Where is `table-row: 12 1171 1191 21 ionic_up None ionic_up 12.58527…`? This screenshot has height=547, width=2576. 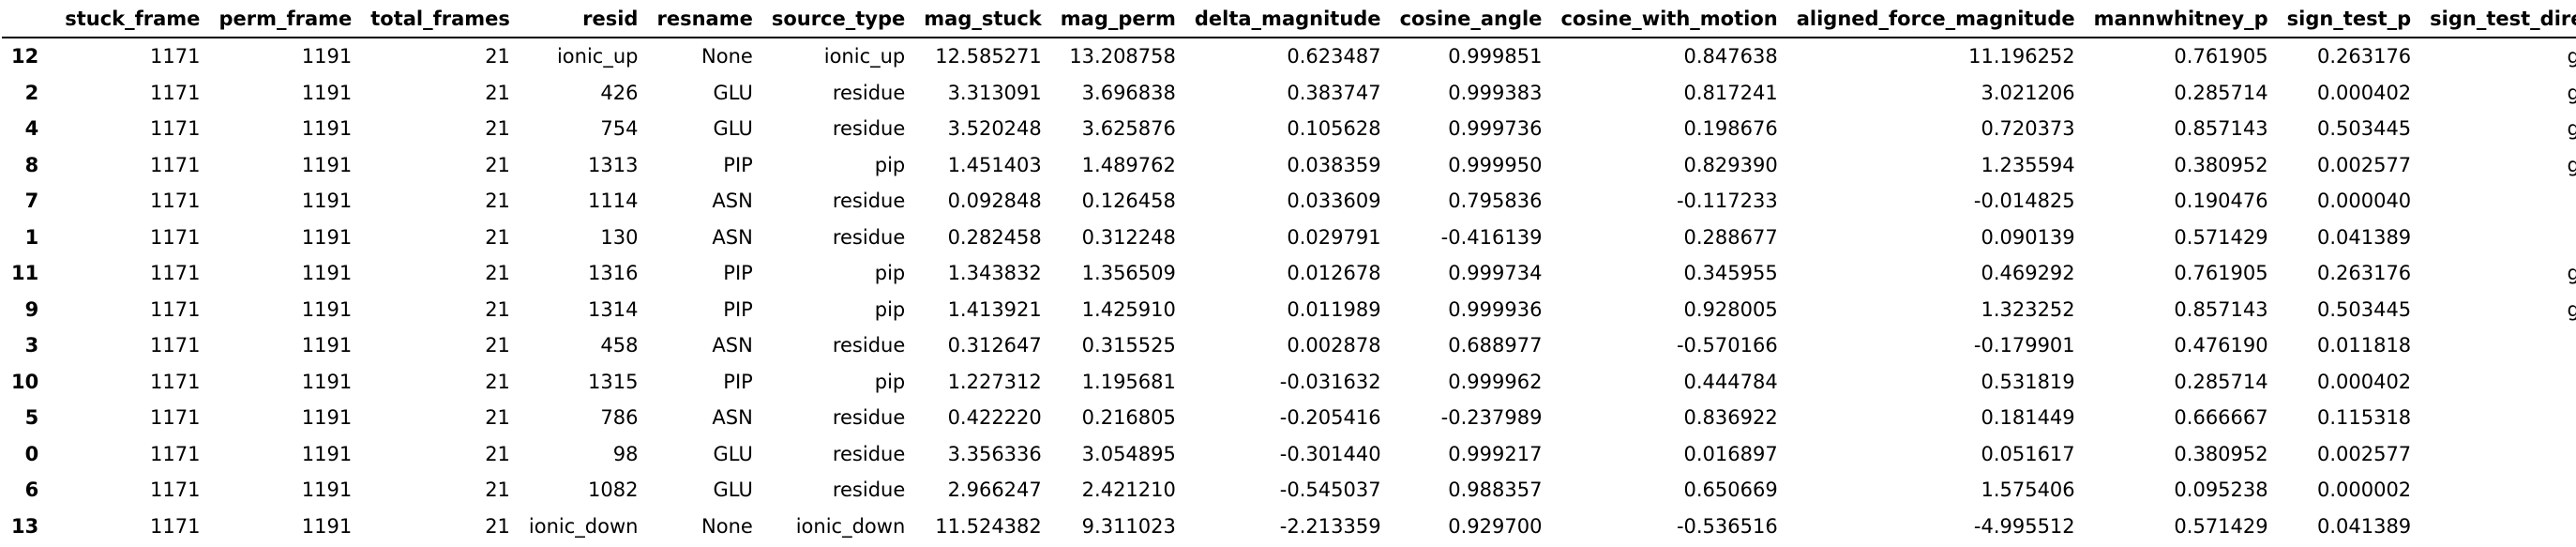
table-row: 12 1171 1191 21 ionic_up None ionic_up 12.58527… is located at coordinates (1289, 57).